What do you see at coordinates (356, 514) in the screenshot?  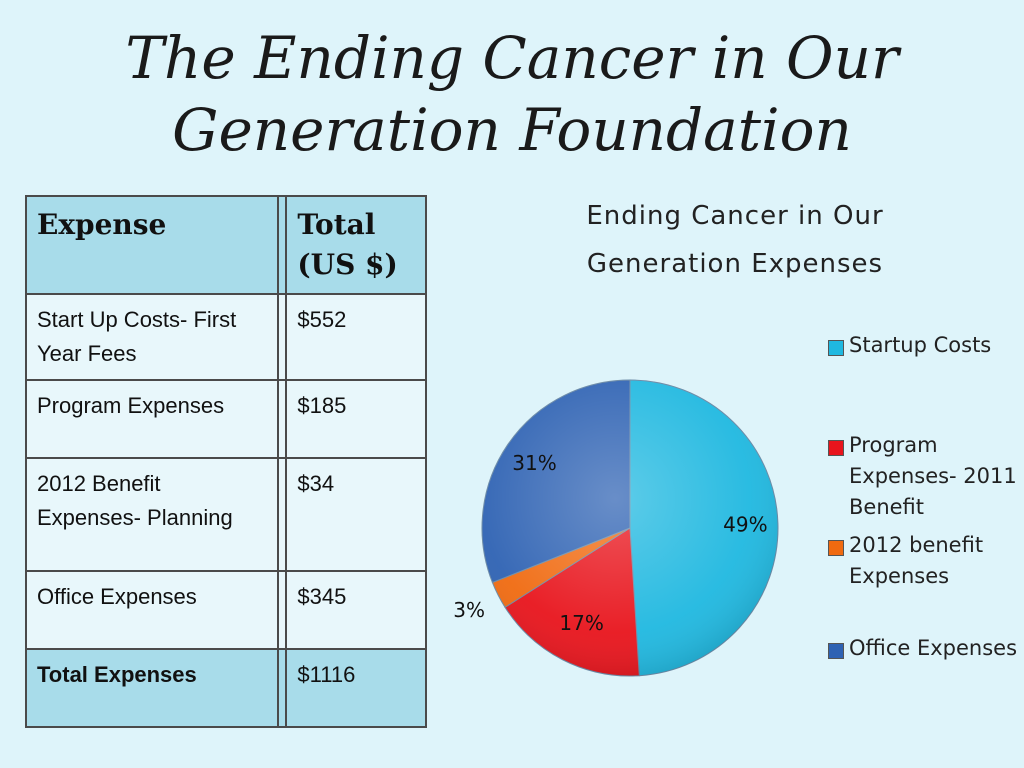 I see `row-value: $34` at bounding box center [356, 514].